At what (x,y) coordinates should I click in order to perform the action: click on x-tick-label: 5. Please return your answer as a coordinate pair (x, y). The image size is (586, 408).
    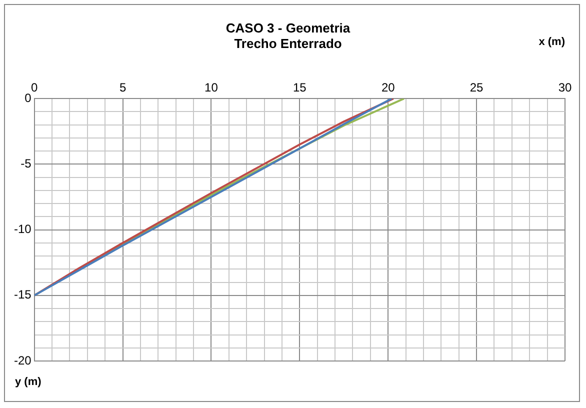
    Looking at the image, I should click on (122, 87).